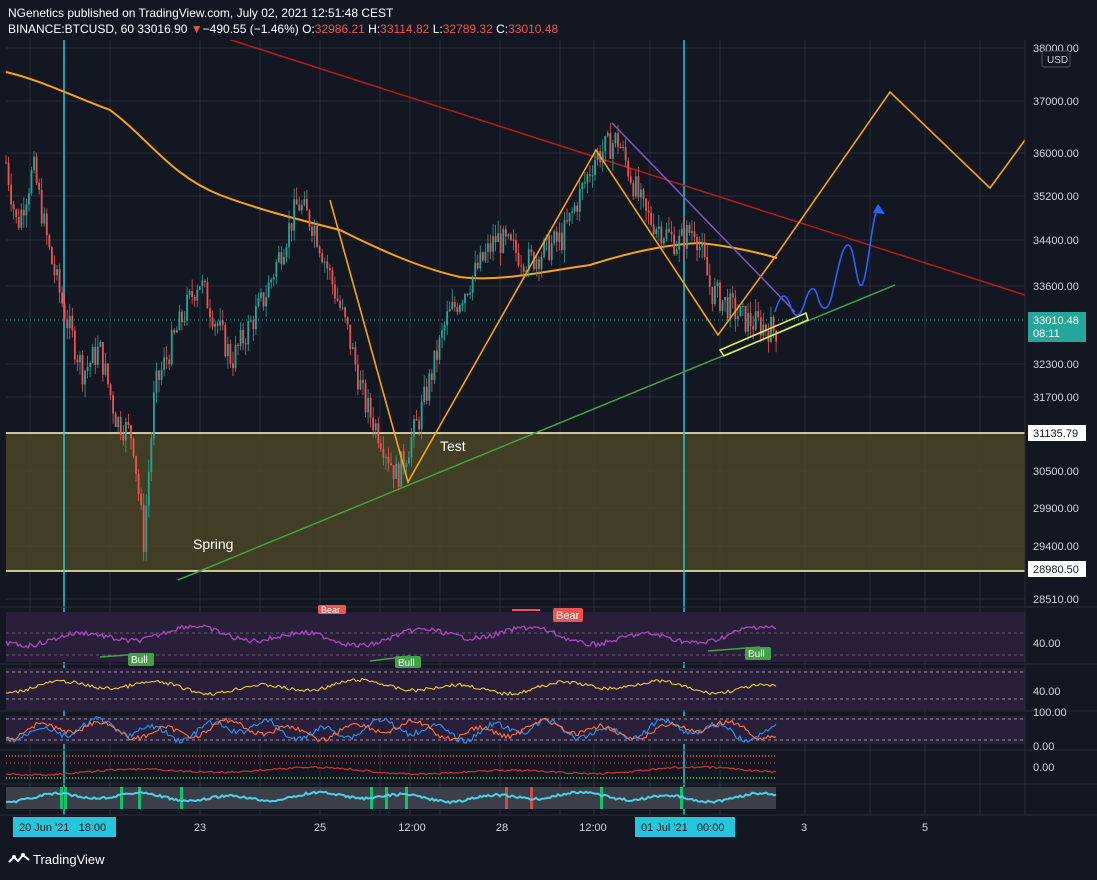 The image size is (1097, 880). I want to click on current-price-tag: 33010.48 08:11, so click(1057, 327).